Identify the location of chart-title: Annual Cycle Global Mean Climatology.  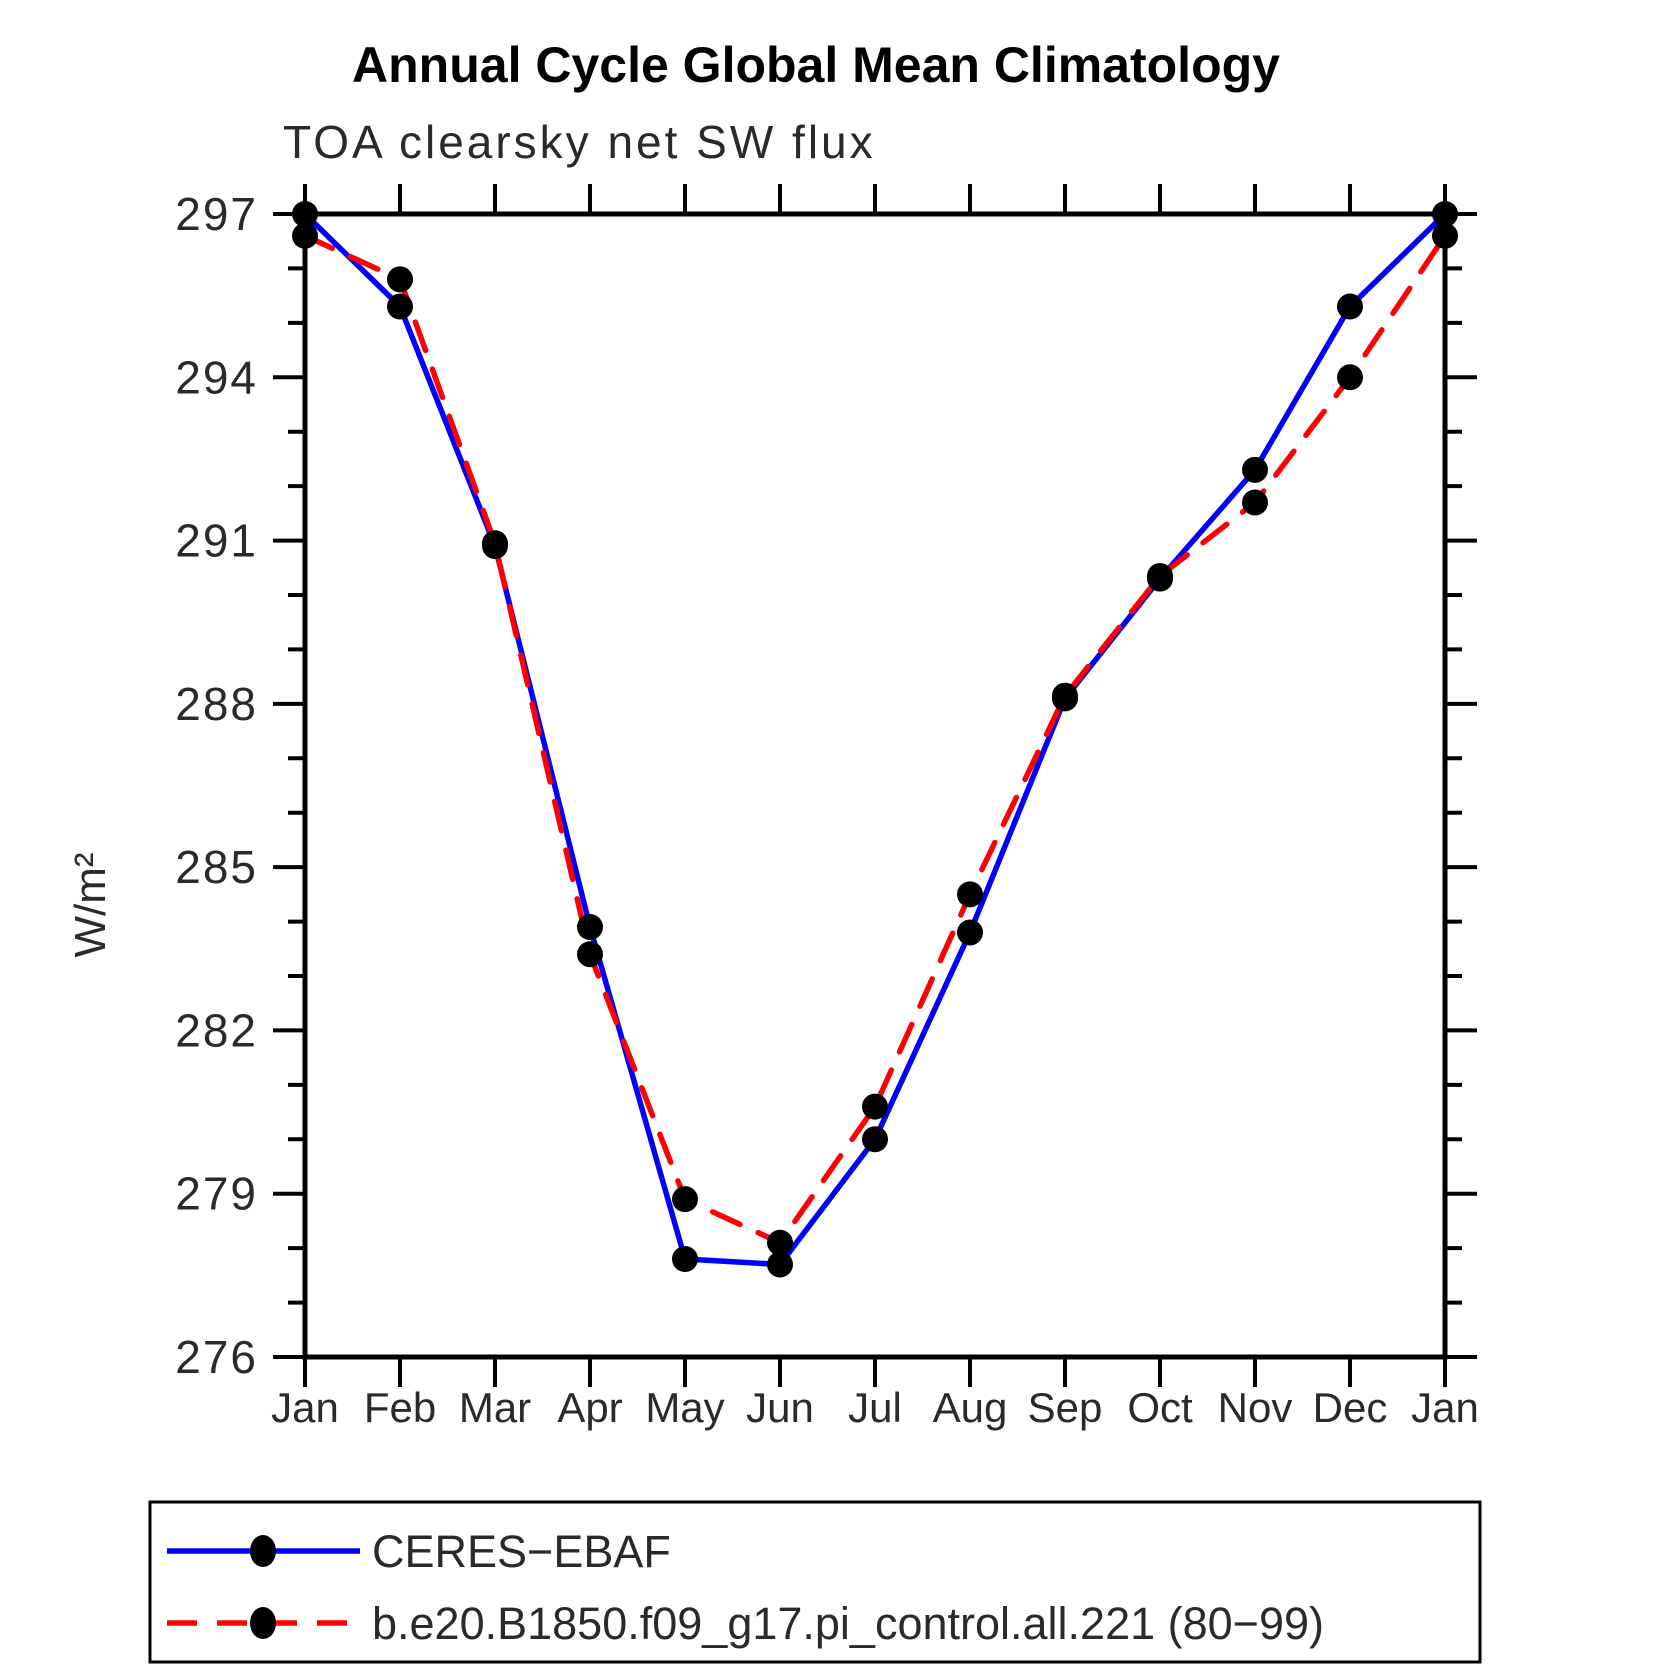
(816, 65).